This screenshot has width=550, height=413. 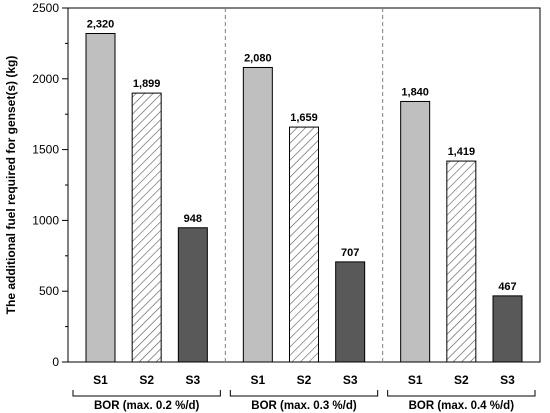 What do you see at coordinates (45, 150) in the screenshot?
I see `y-tick-label: 1500` at bounding box center [45, 150].